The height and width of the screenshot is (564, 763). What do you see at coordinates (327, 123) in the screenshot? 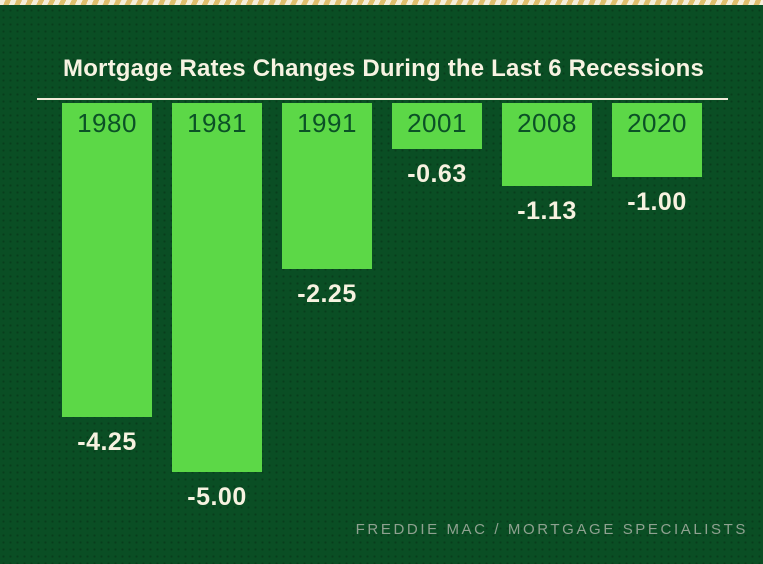
I see `bar-year-label: 1991` at bounding box center [327, 123].